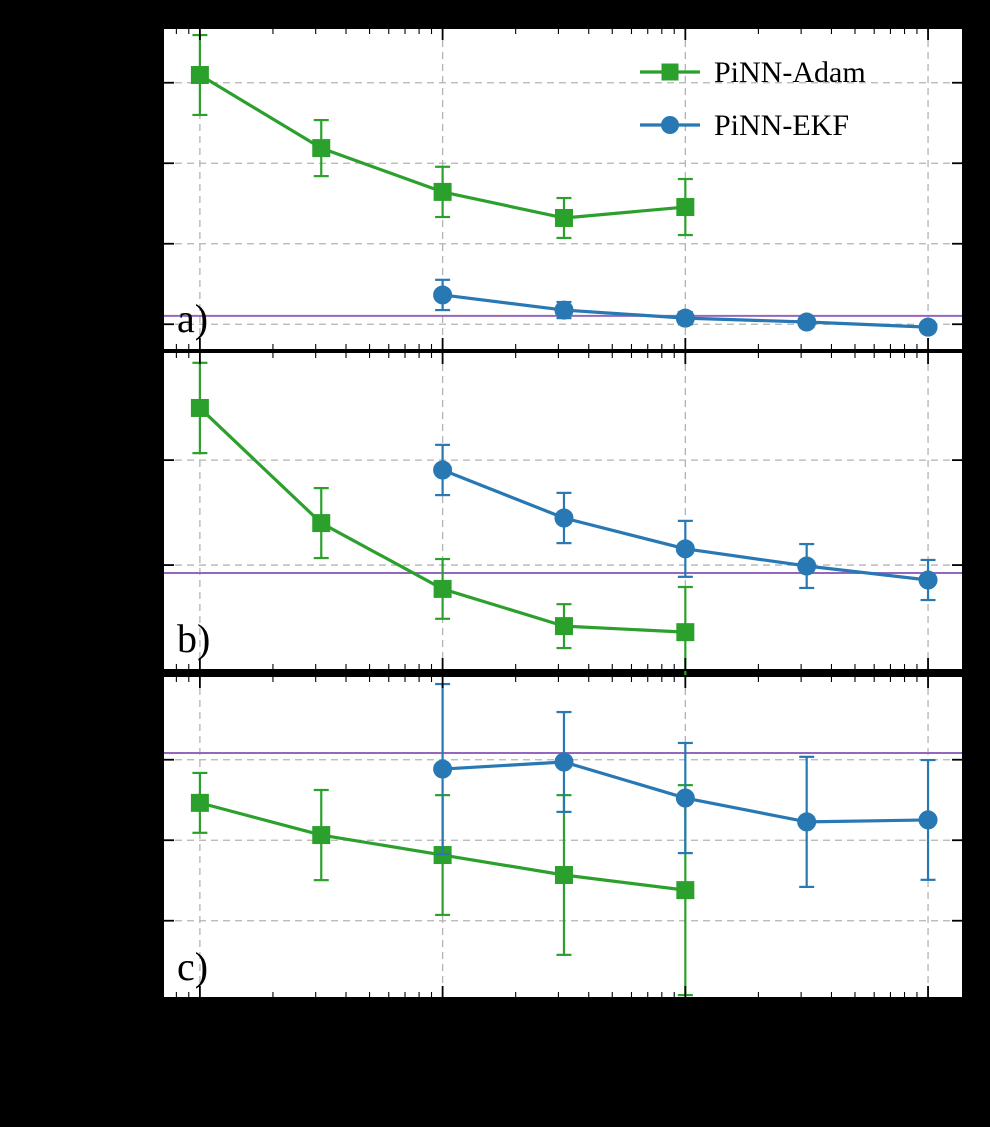 The height and width of the screenshot is (1127, 990). Describe the element at coordinates (753, 99) in the screenshot. I see `legend: PiNN-Adam PiNN-EKF` at that location.